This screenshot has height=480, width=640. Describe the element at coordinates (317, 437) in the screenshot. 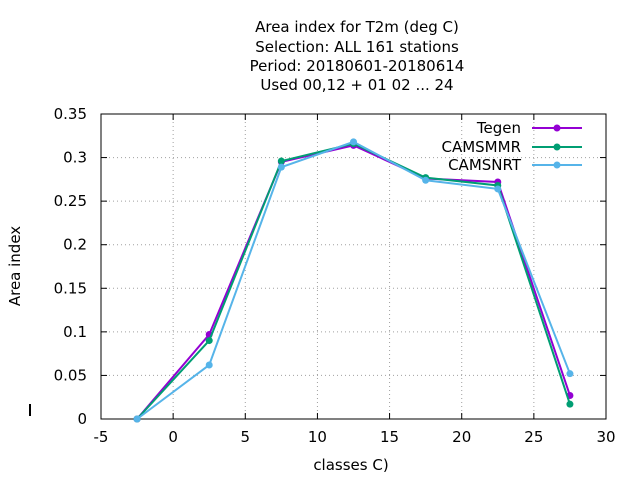

I see `x-tick-label: 10` at that location.